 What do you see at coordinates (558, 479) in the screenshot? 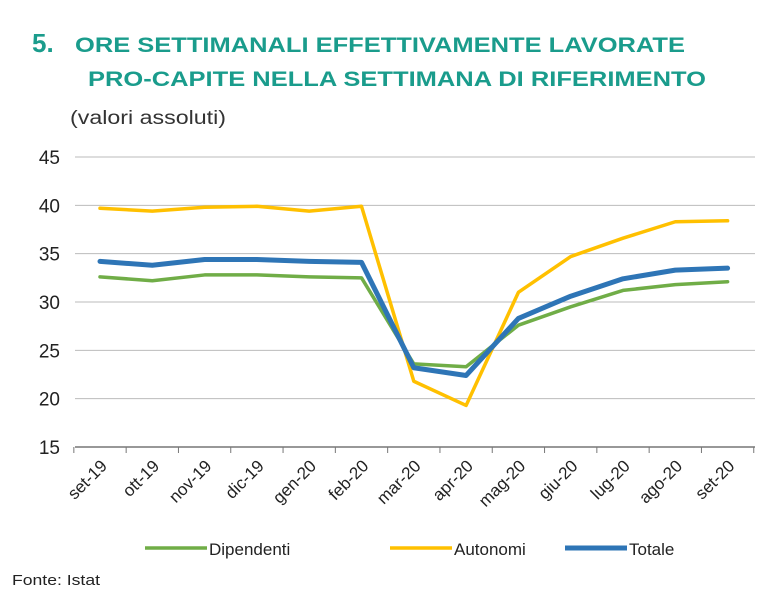
I see `x-tick-label: giu-20` at bounding box center [558, 479].